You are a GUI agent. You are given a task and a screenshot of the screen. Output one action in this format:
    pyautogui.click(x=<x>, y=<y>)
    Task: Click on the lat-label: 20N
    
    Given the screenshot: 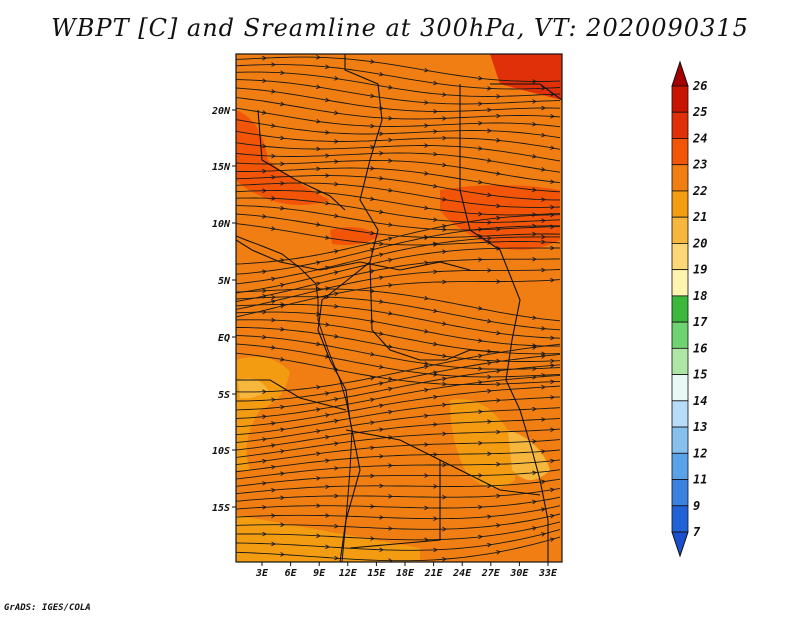 What is the action you would take?
    pyautogui.click(x=221, y=111)
    